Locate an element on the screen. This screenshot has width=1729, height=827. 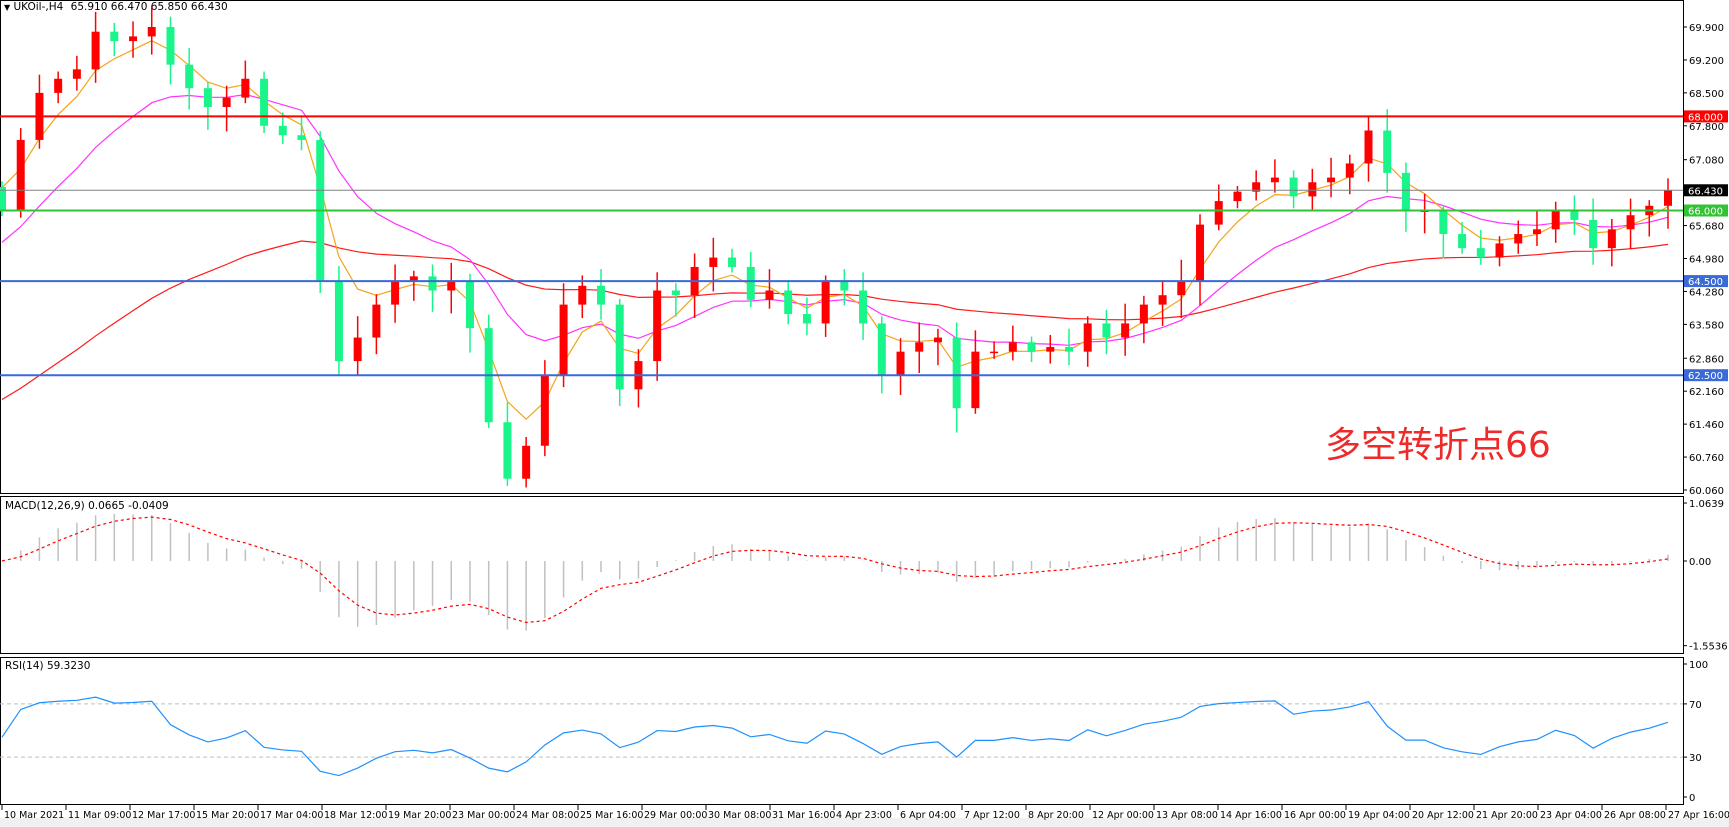
macd-tick-label: 0.00 is located at coordinates (1700, 562).